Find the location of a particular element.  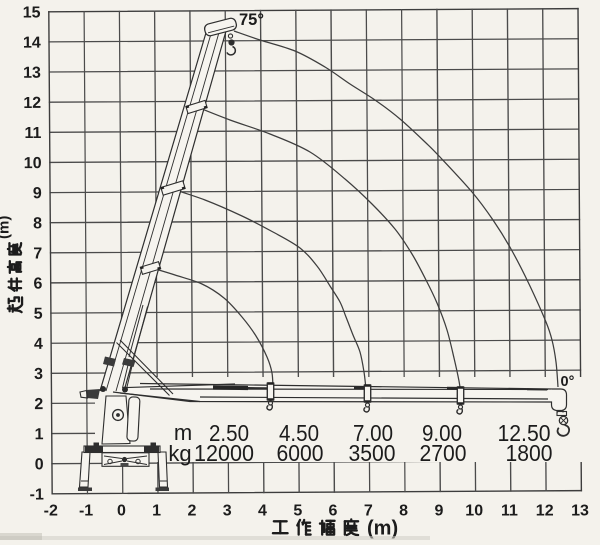

svg-text: 75° is located at coordinates (251, 20).